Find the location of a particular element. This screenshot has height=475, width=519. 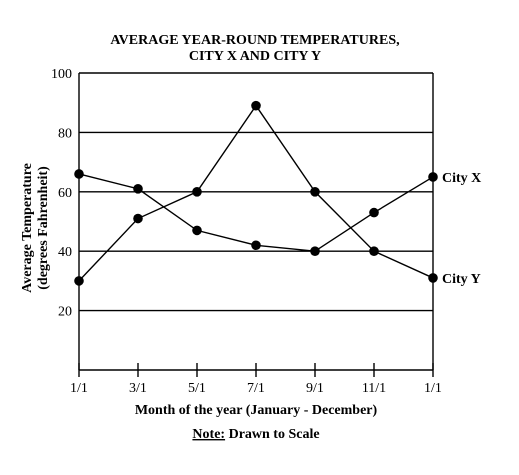

chart-title-line-1: AVERAGE YEAR-ROUND TEMPERATURES, is located at coordinates (254, 40).